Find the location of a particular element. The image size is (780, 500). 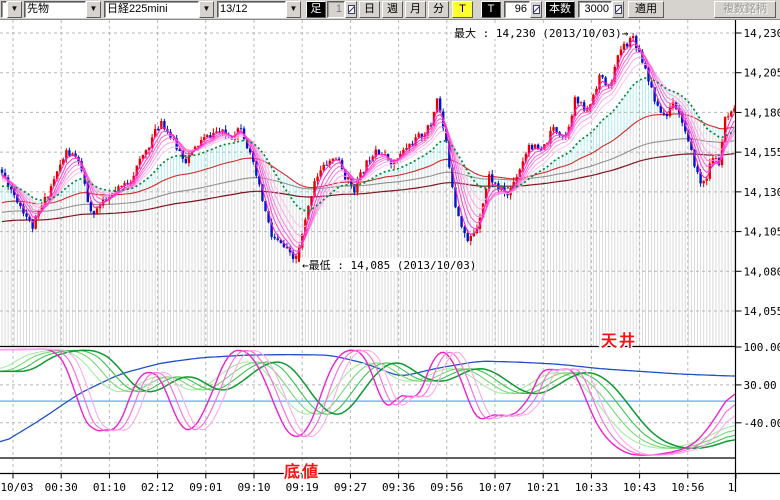

time-tick-label: 02:12 is located at coordinates (157, 487).